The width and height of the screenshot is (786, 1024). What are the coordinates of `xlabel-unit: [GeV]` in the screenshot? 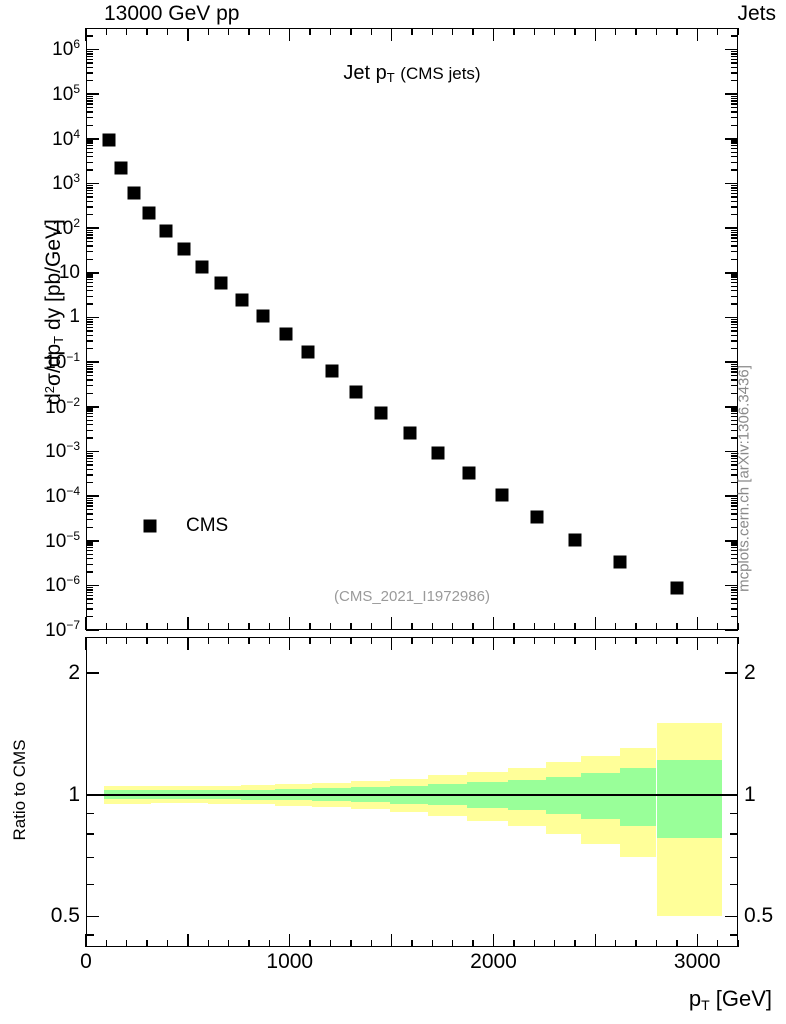 It's located at (740, 998).